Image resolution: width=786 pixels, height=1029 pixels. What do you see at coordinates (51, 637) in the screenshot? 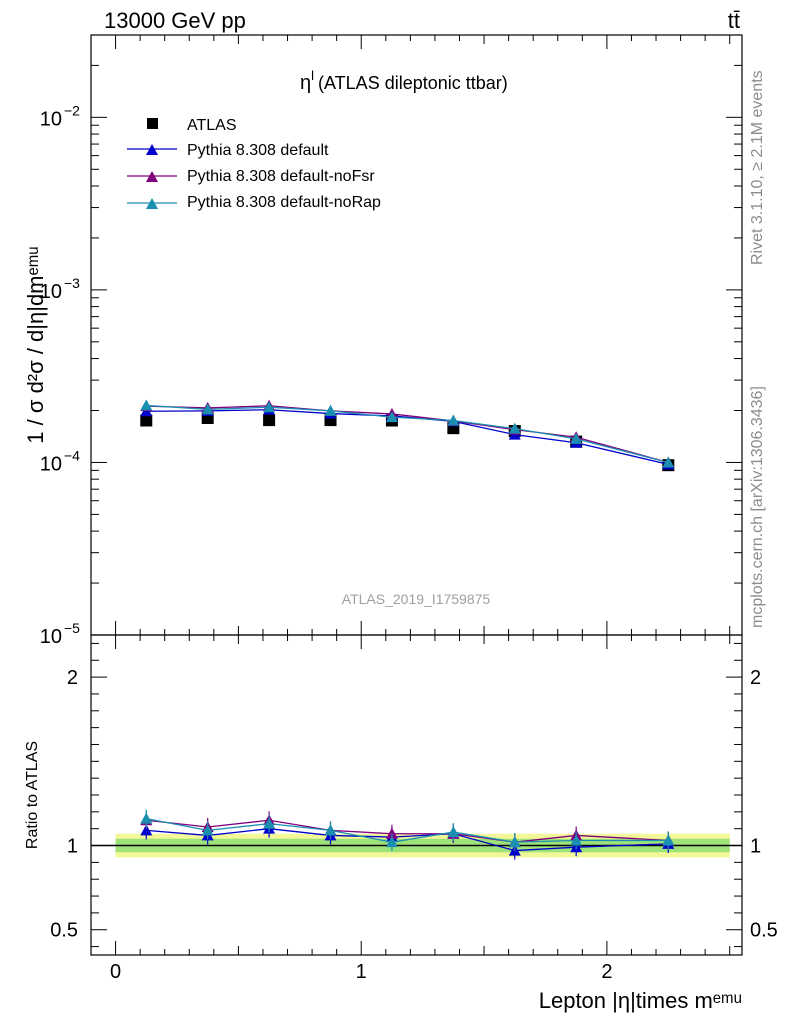
I see `y-tick-label-main-3: 10` at bounding box center [51, 637].